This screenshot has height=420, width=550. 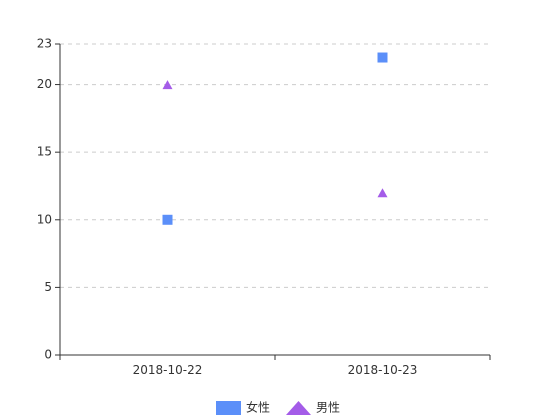 What do you see at coordinates (168, 370) in the screenshot?
I see `x-tick-label: 2018-10-22` at bounding box center [168, 370].